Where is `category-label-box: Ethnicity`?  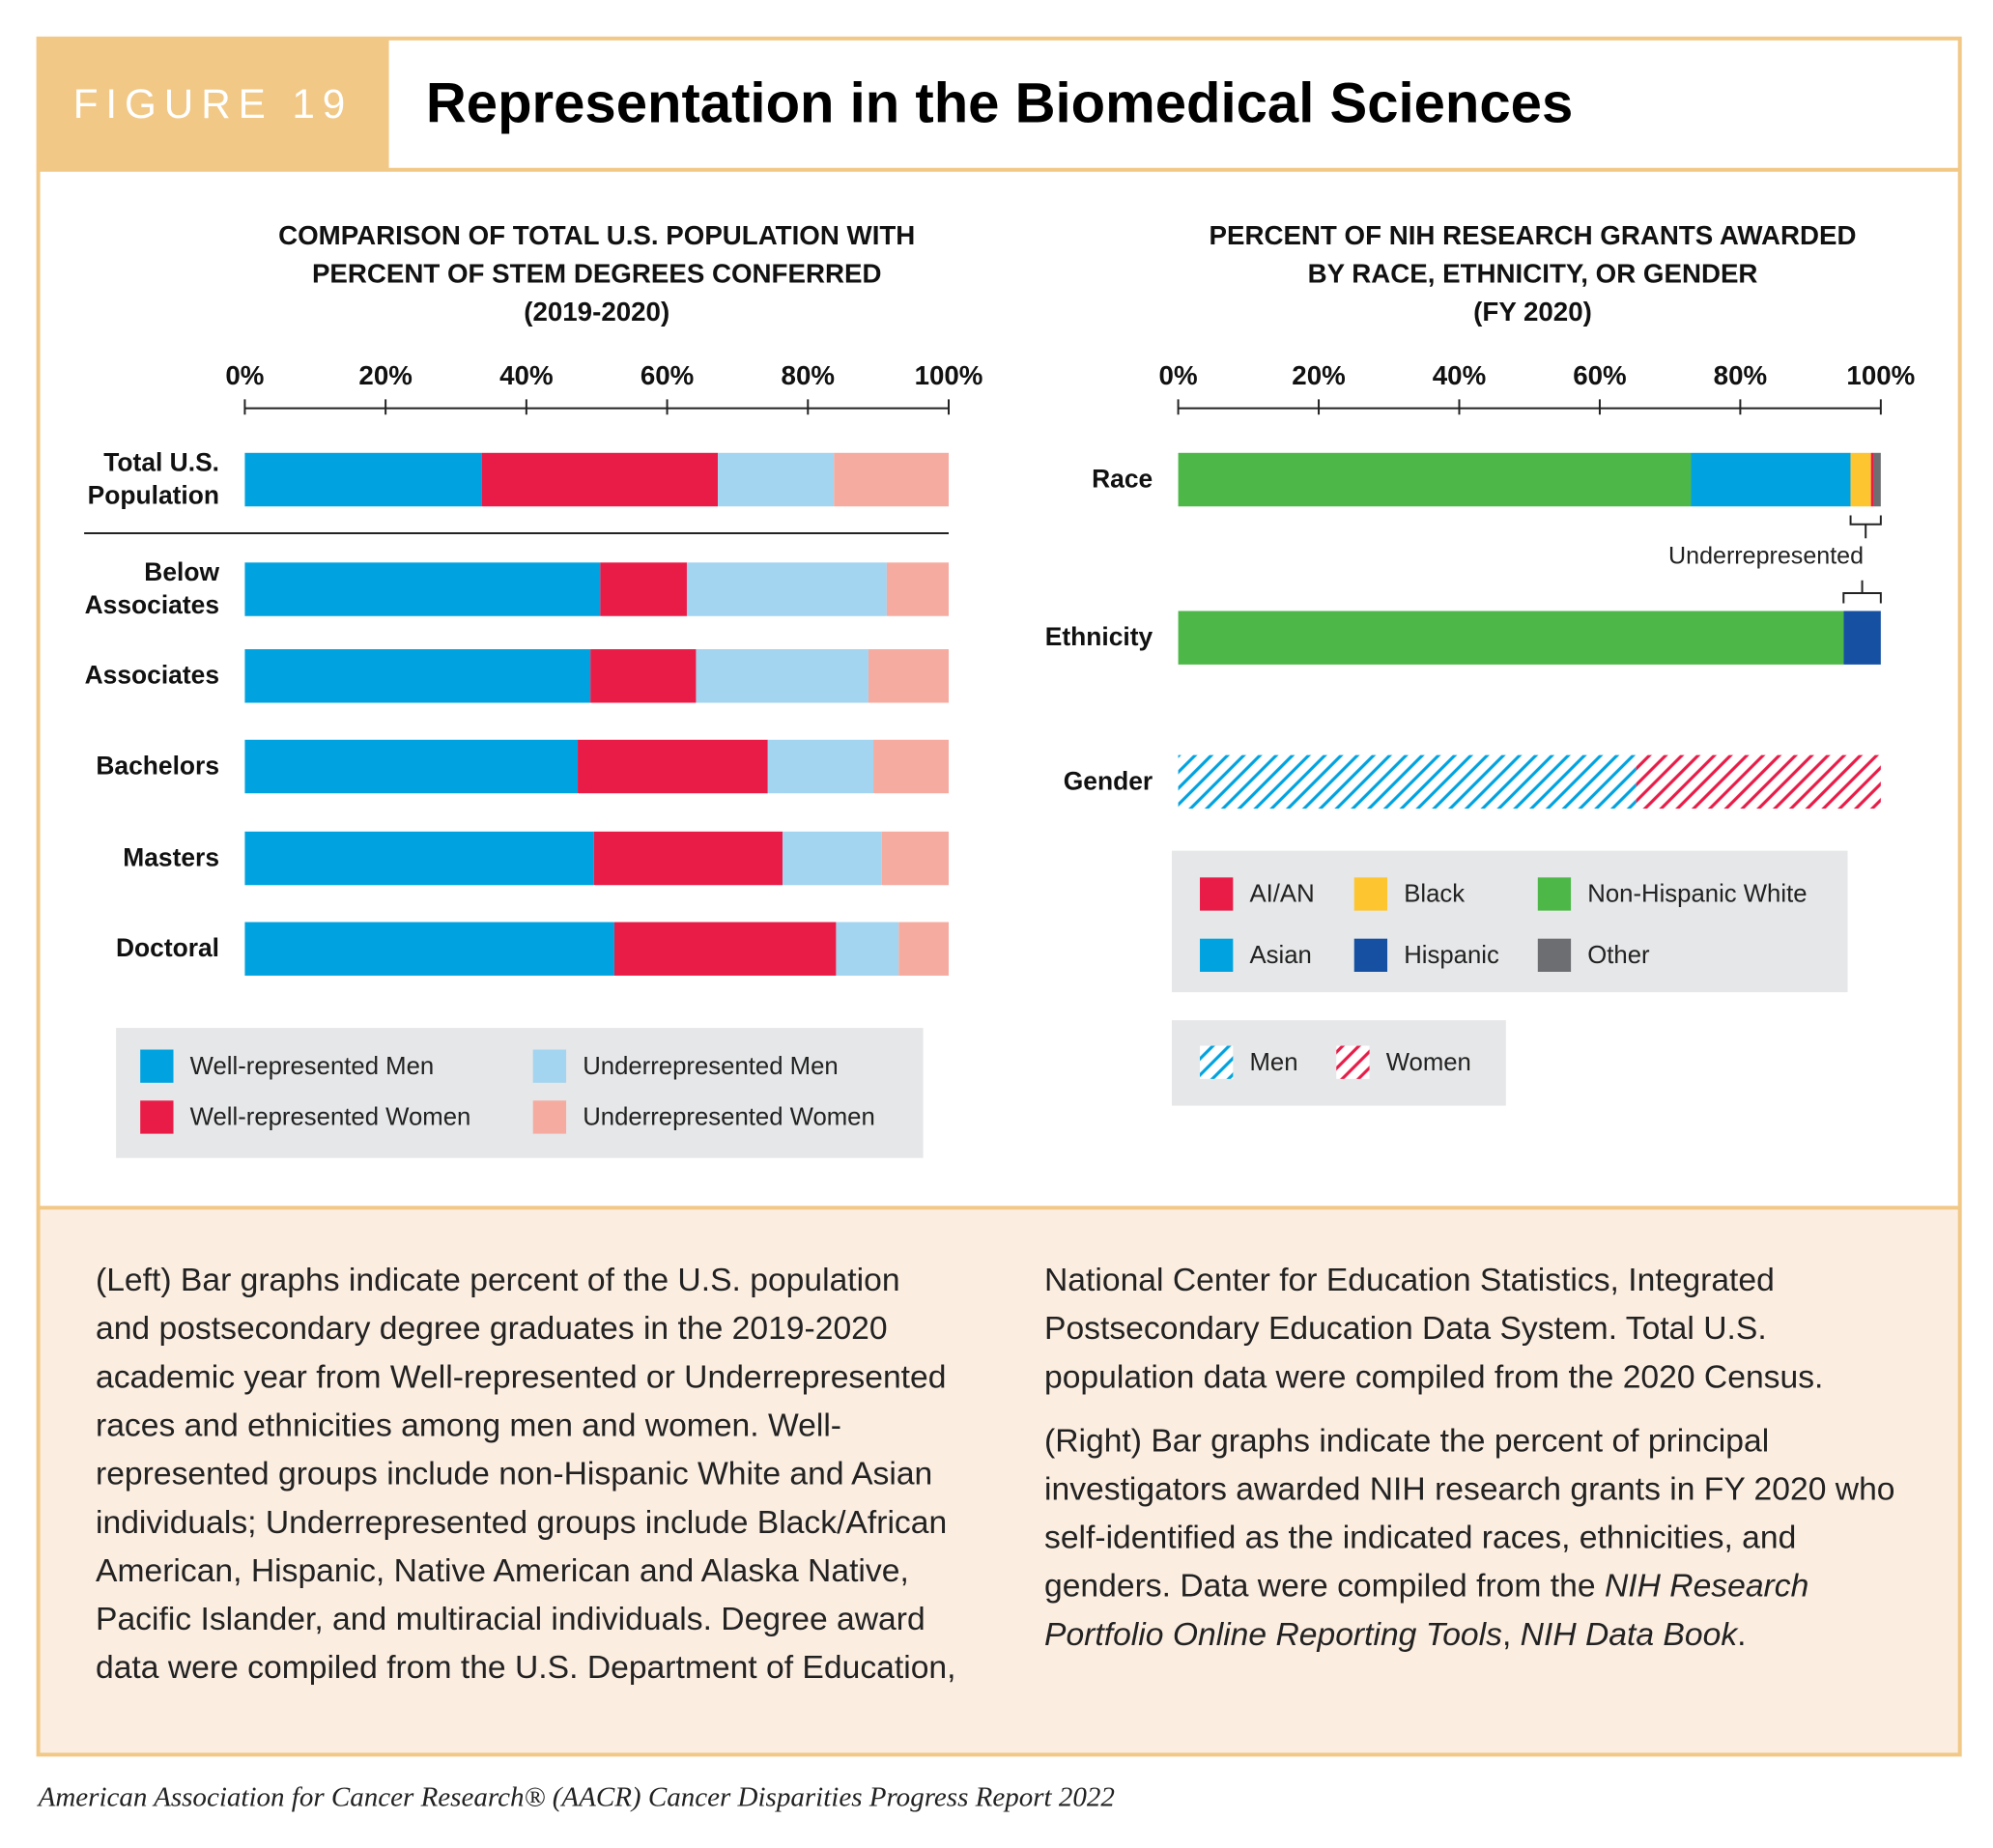 category-label-box: Ethnicity is located at coordinates (1098, 637).